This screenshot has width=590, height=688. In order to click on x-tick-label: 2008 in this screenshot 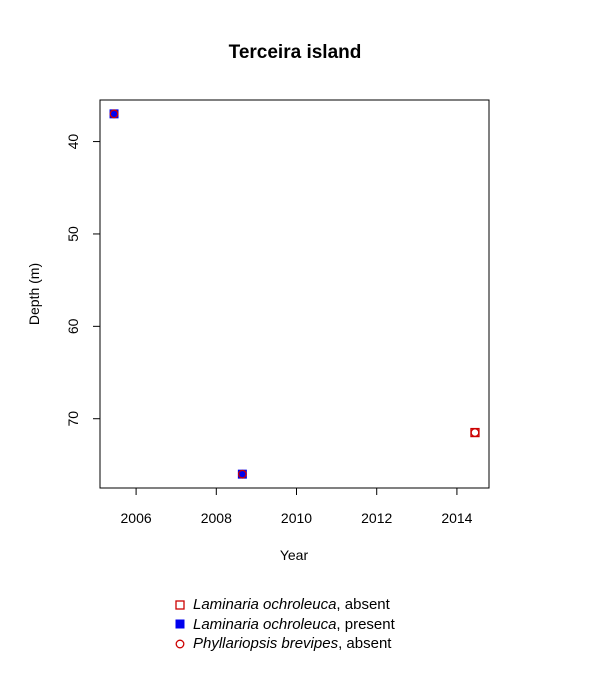, I will do `click(216, 518)`.